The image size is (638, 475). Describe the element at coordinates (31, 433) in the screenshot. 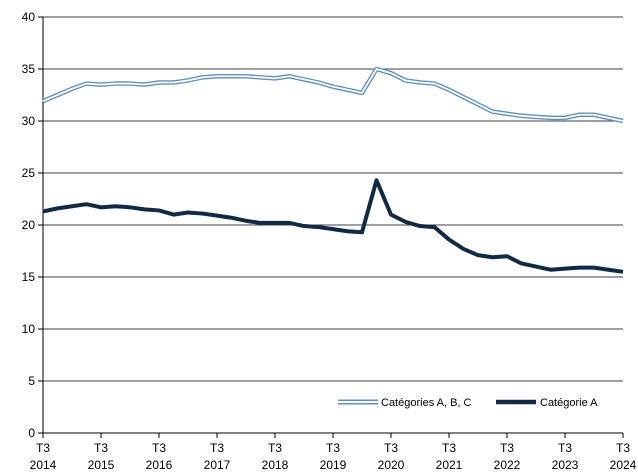

I see `y-tick-label: 0` at that location.